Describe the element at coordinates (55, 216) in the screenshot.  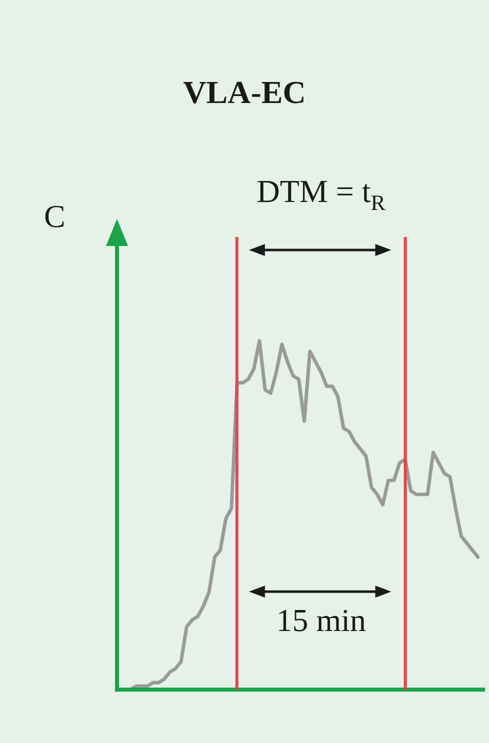
I see `y-axis-title: C` at that location.